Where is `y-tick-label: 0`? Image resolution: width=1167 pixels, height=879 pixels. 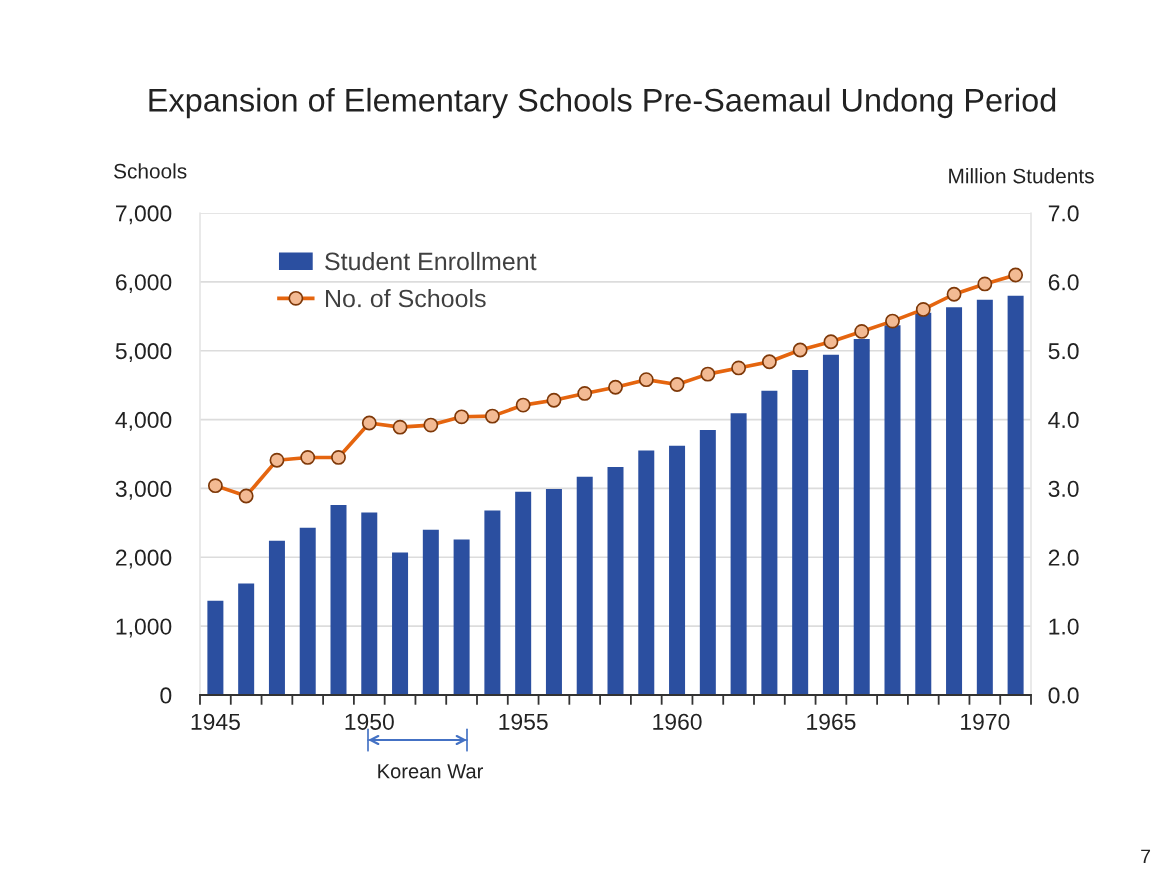 y-tick-label: 0 is located at coordinates (166, 695).